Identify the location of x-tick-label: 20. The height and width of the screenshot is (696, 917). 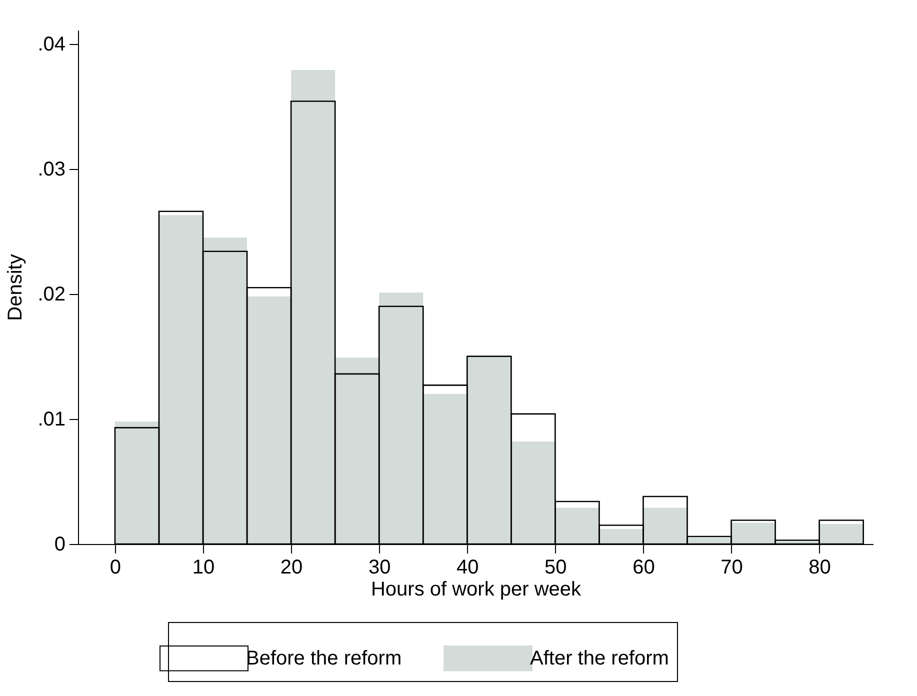
(291, 567).